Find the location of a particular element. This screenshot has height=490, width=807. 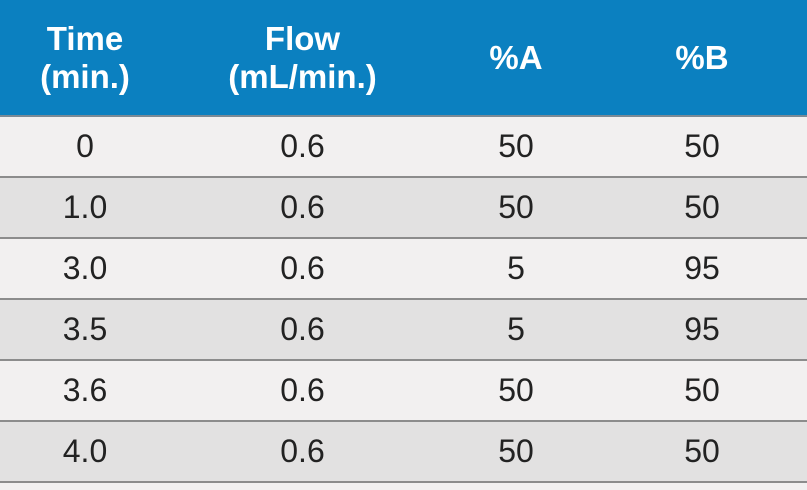

table-row: 3.0 0.6 5 95 is located at coordinates (403, 269).